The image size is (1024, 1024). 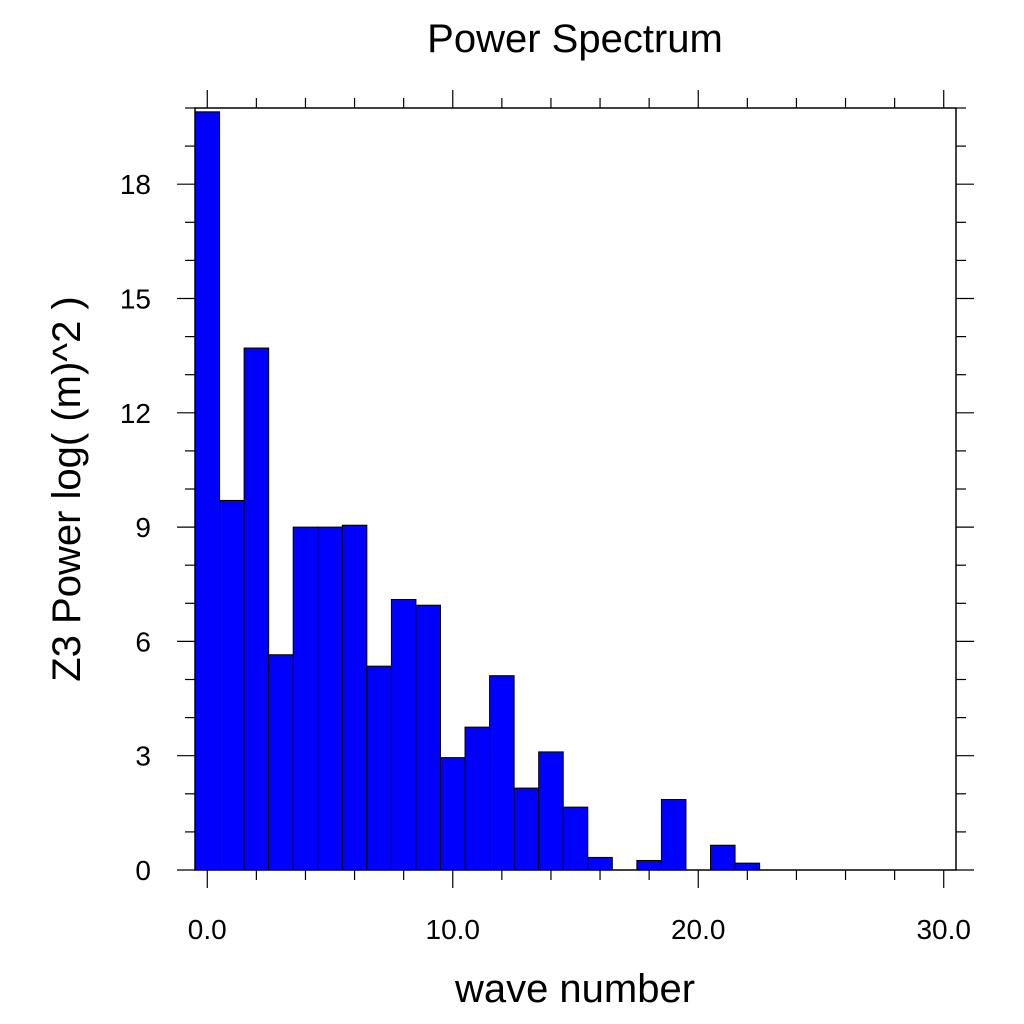 I want to click on chart-title: Power Spectrum, so click(x=575, y=39).